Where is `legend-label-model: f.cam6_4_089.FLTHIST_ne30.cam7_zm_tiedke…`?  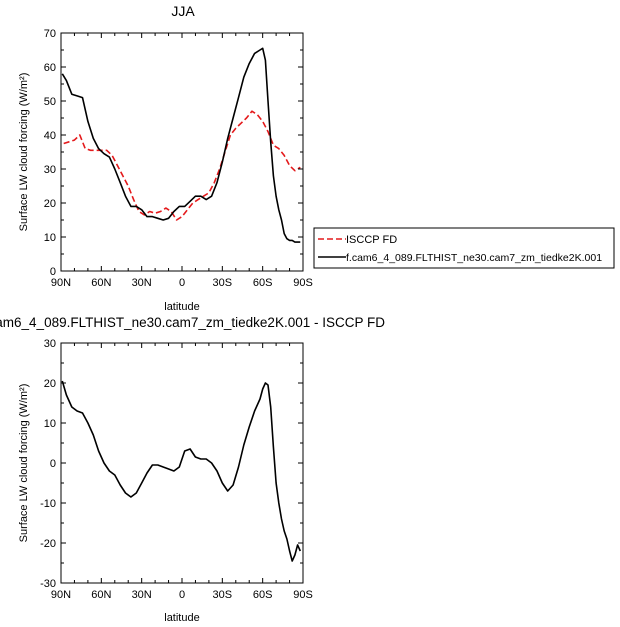
legend-label-model: f.cam6_4_089.FLTHIST_ne30.cam7_zm_tiedke… is located at coordinates (474, 258).